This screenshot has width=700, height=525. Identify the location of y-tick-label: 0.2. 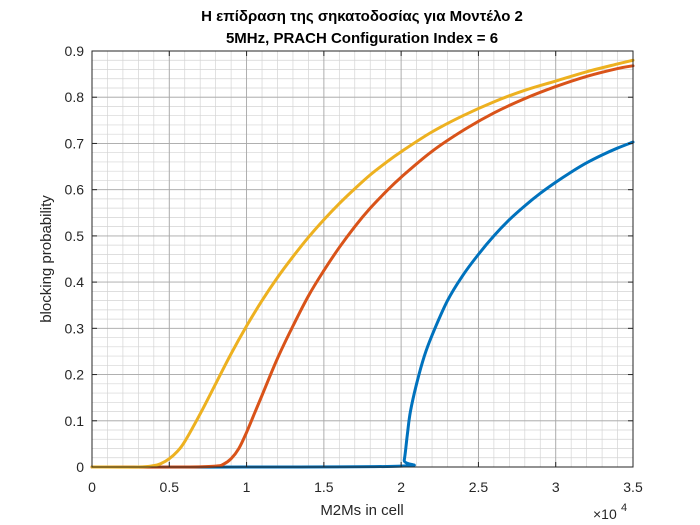
(75, 375).